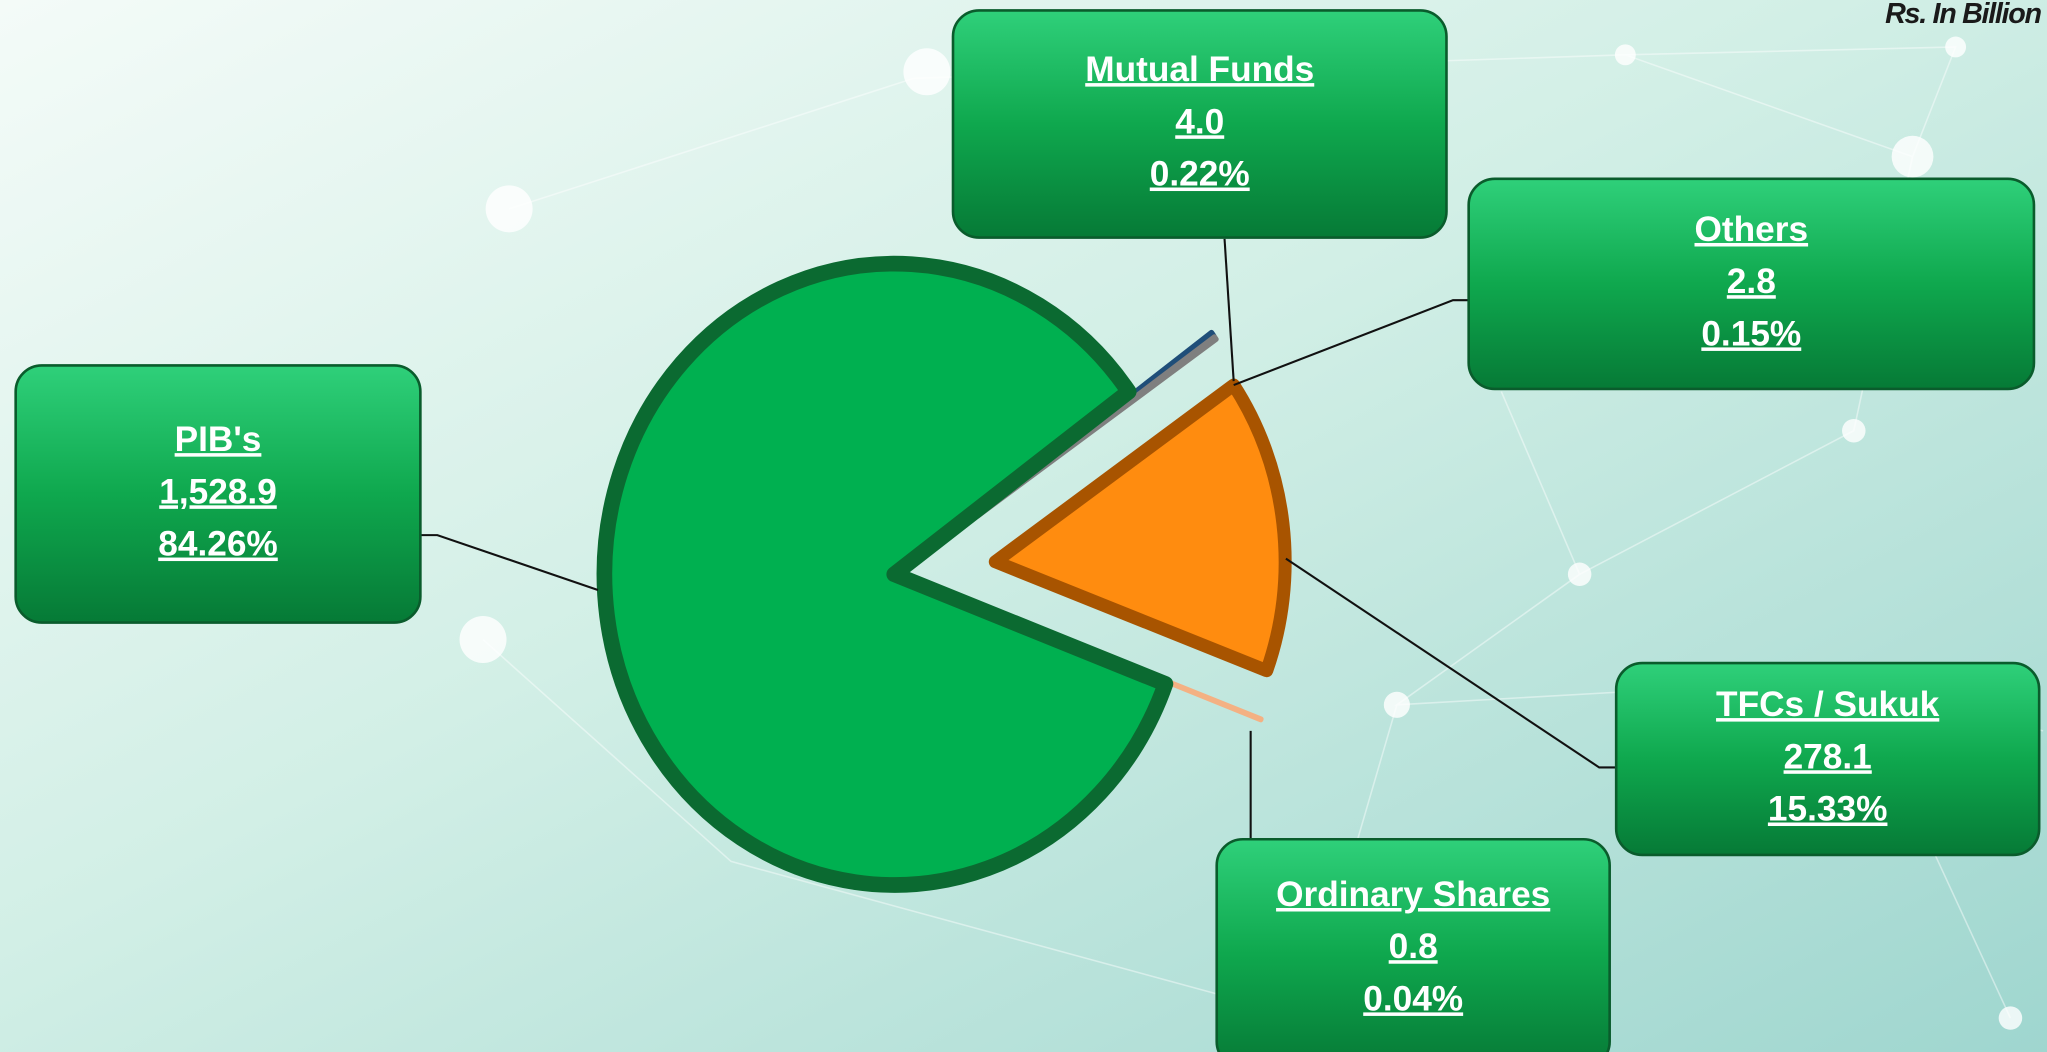  I want to click on amount-label: 0.8, so click(1413, 946).